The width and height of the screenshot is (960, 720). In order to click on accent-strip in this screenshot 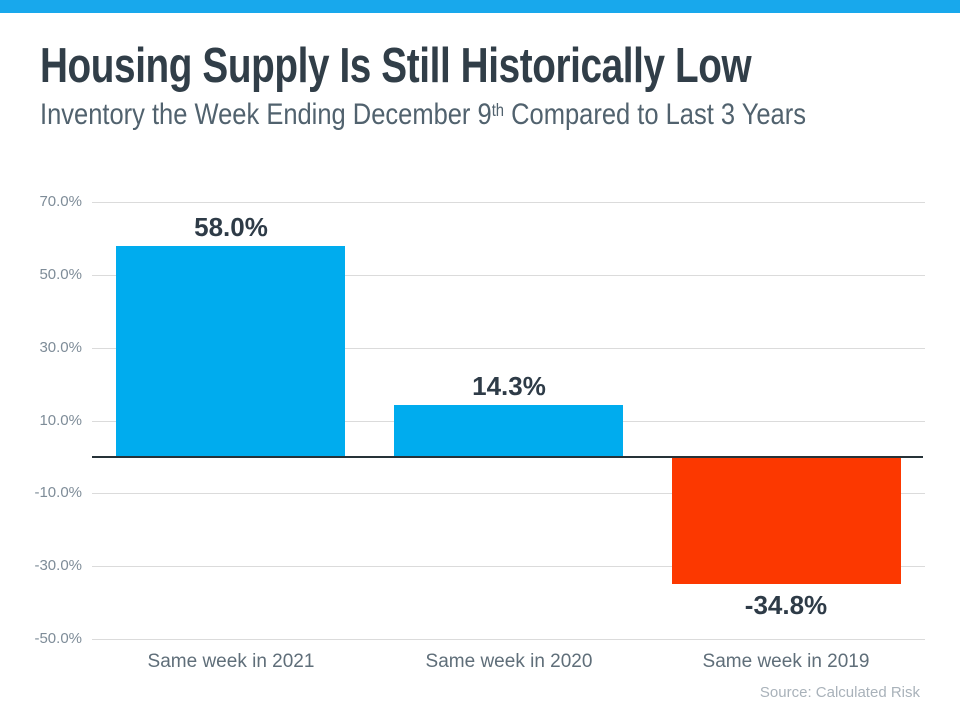, I will do `click(480, 6)`.